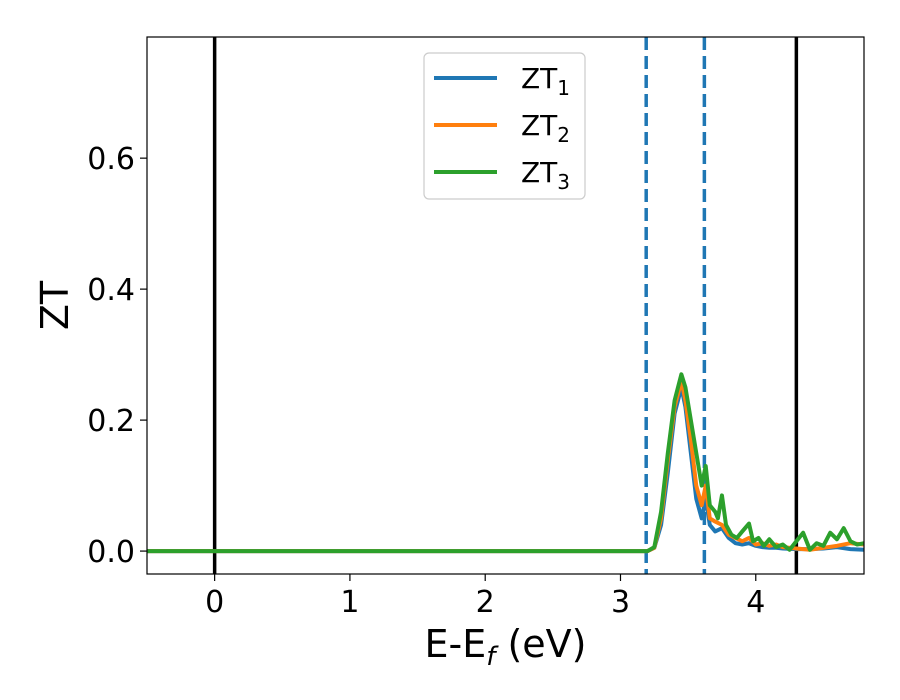  I want to click on x-axis: 0 1 2 3 4, so click(485, 597).